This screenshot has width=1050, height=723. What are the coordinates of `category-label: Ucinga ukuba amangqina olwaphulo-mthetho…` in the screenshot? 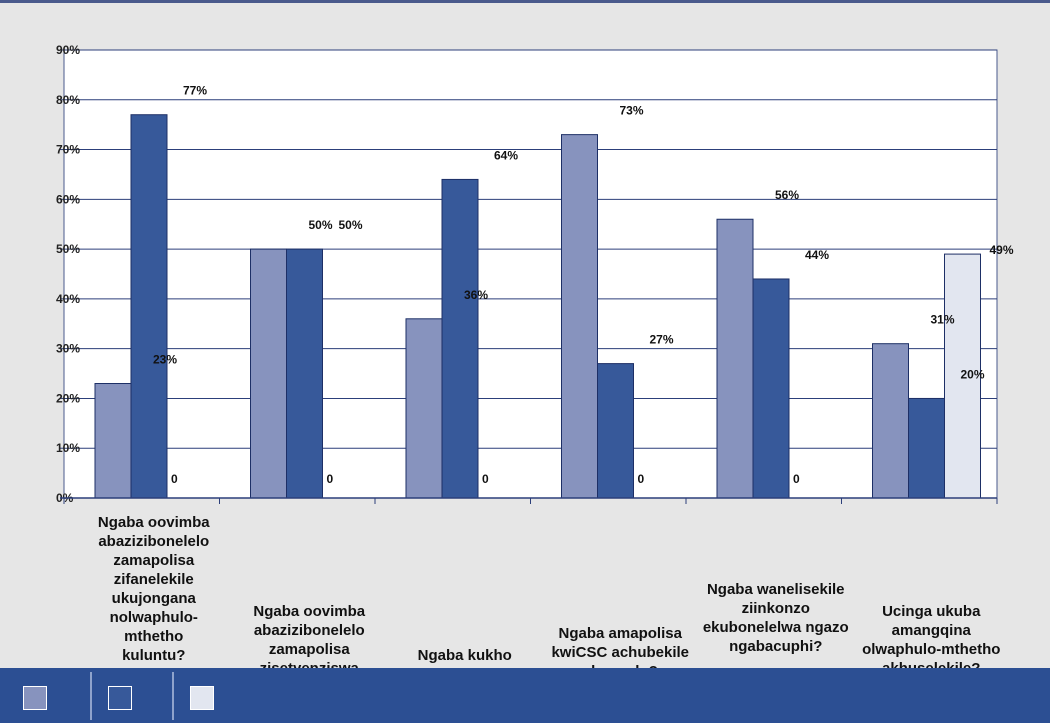 It's located at (931, 640).